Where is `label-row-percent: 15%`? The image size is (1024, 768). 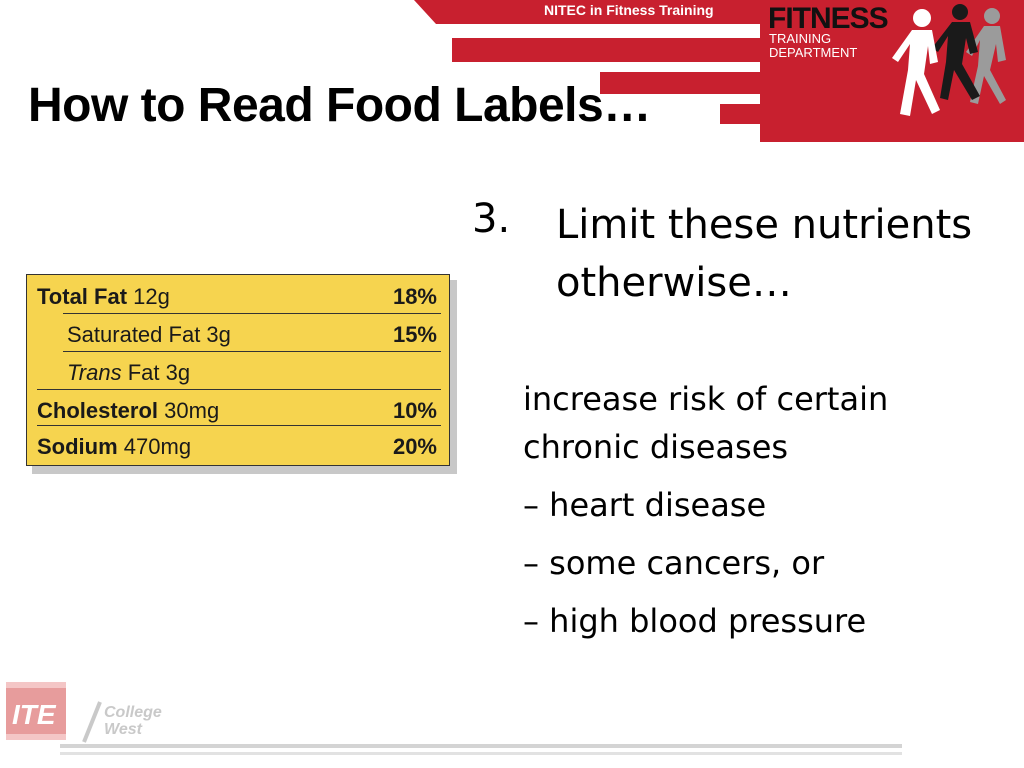 label-row-percent: 15% is located at coordinates (414, 334).